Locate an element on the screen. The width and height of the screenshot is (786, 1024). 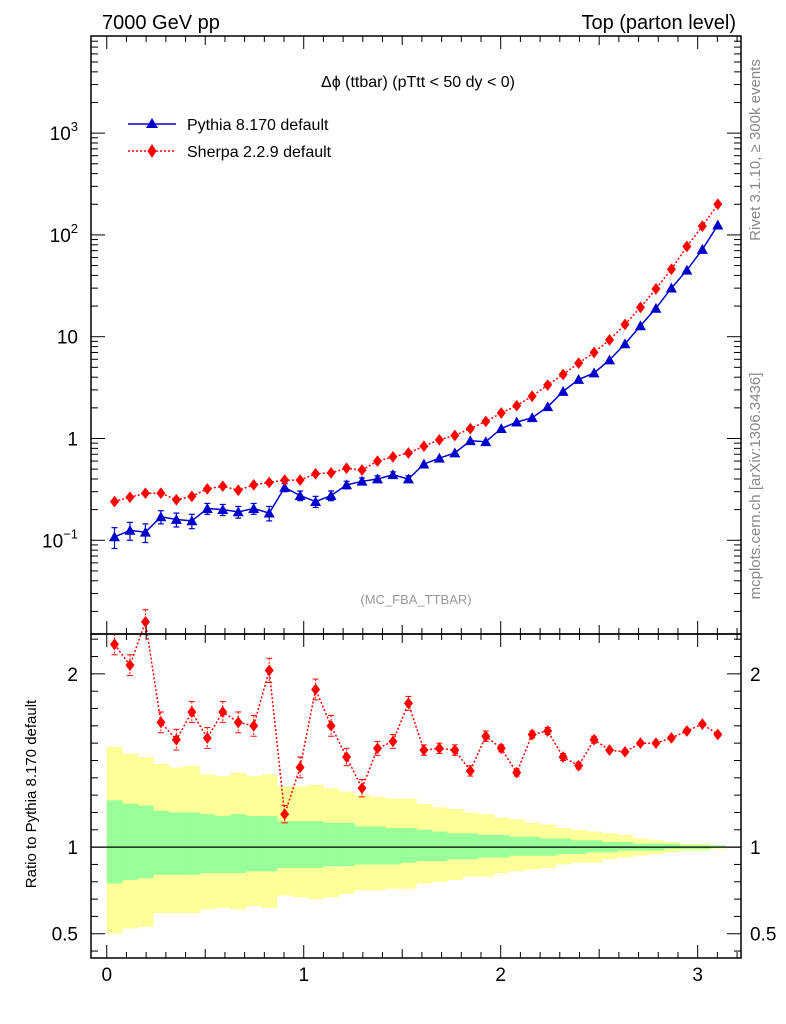
y-tick-label: 10² is located at coordinates (64, 234).